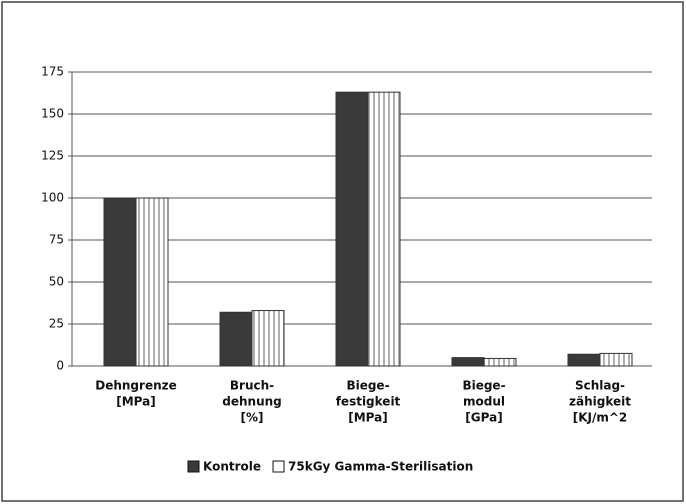 This screenshot has height=504, width=686. What do you see at coordinates (484, 402) in the screenshot?
I see `x-tick-label: modul` at bounding box center [484, 402].